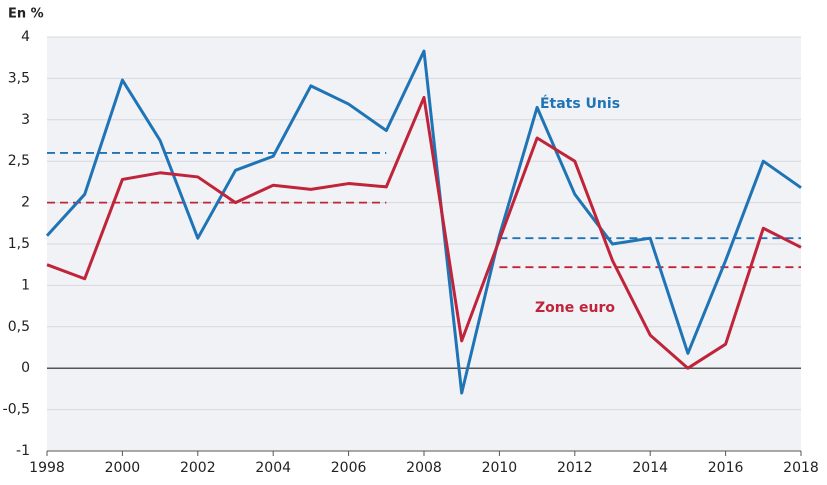  I want to click on x-tick-label: 2000, so click(123, 468).